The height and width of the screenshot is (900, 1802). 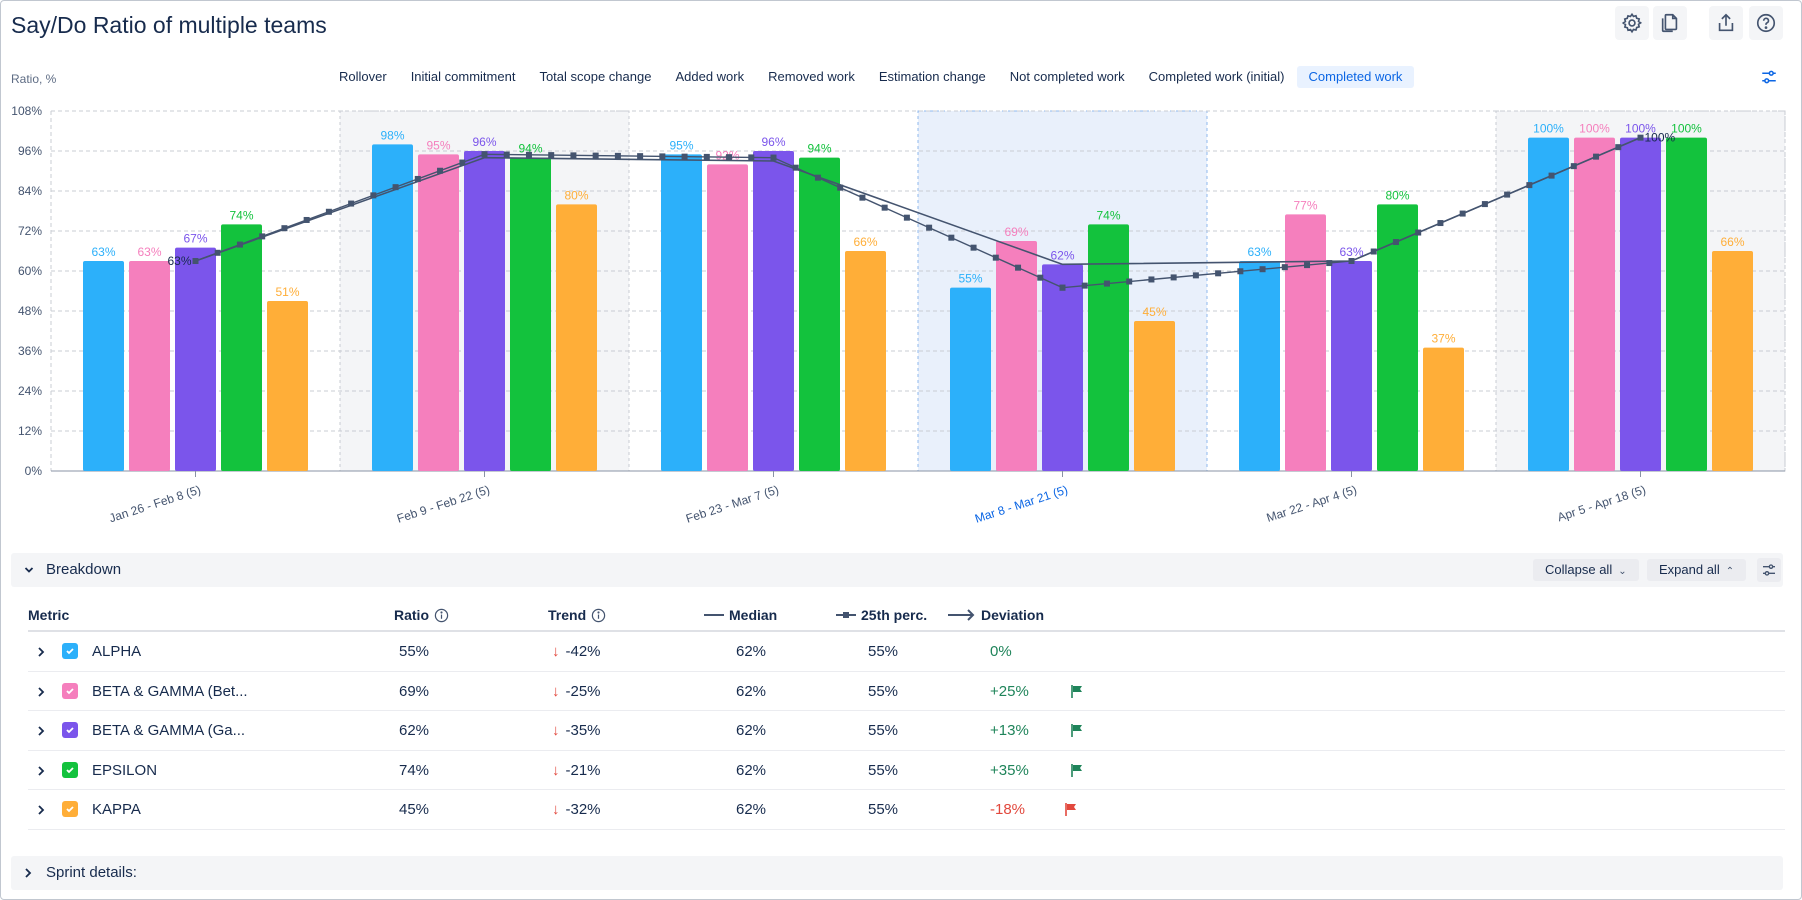 What do you see at coordinates (906, 652) in the screenshot?
I see `table-row: ALPHA 55% ↓ -42% 62% 55% 0%` at bounding box center [906, 652].